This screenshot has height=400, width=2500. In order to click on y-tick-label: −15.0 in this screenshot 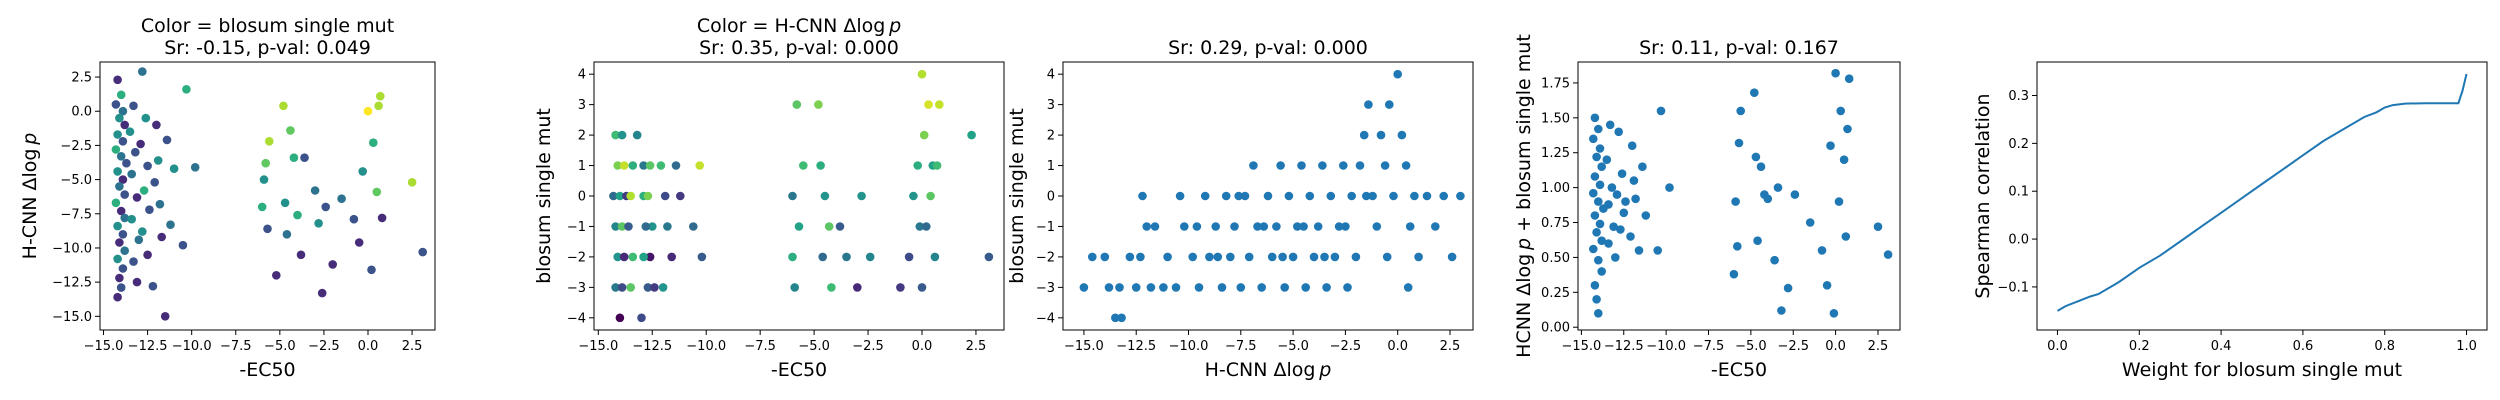, I will do `click(72, 317)`.